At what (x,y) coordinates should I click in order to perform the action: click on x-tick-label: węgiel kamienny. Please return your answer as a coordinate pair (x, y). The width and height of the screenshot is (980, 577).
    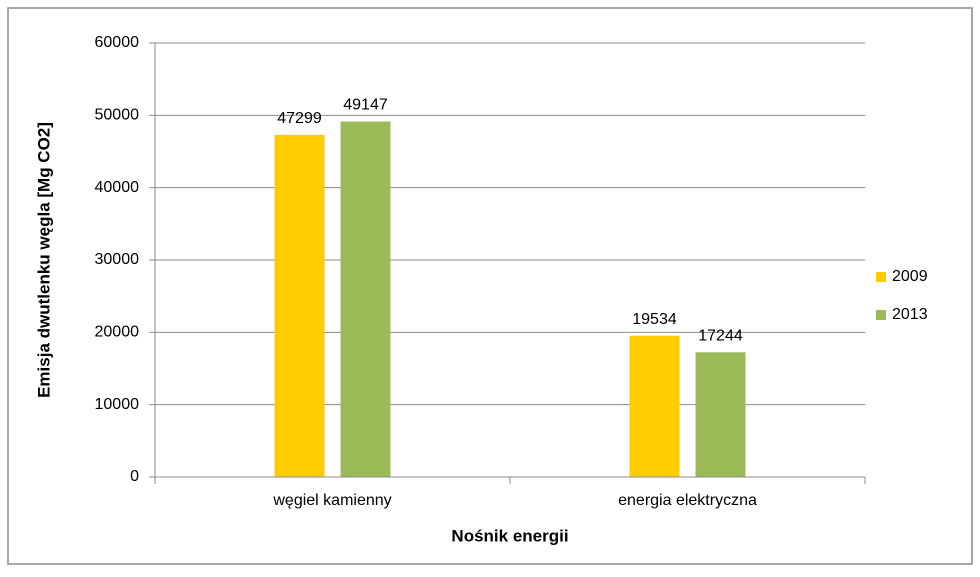
    Looking at the image, I should click on (331, 500).